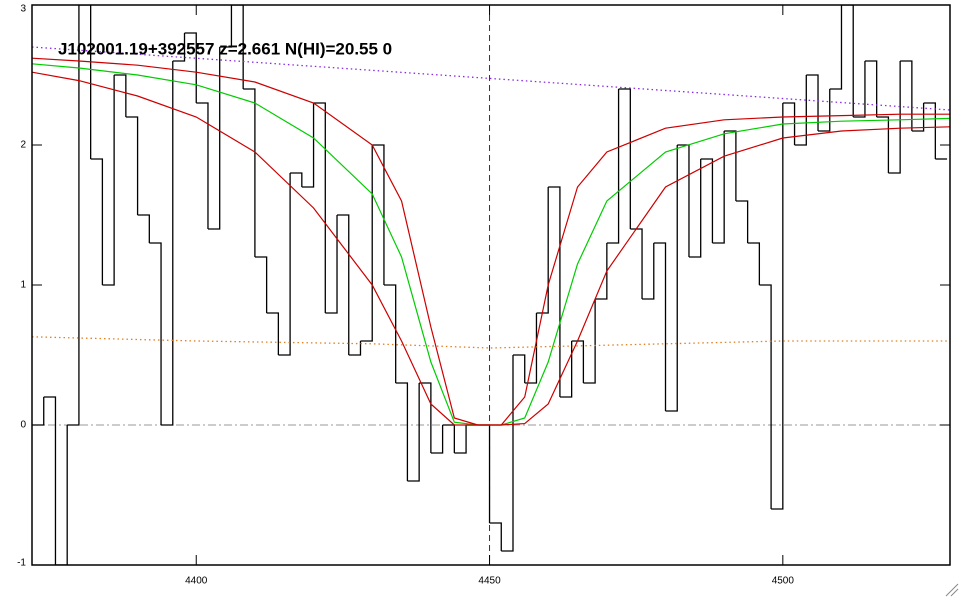 This screenshot has width=960, height=600. I want to click on y-tick-label: -1, so click(21, 563).